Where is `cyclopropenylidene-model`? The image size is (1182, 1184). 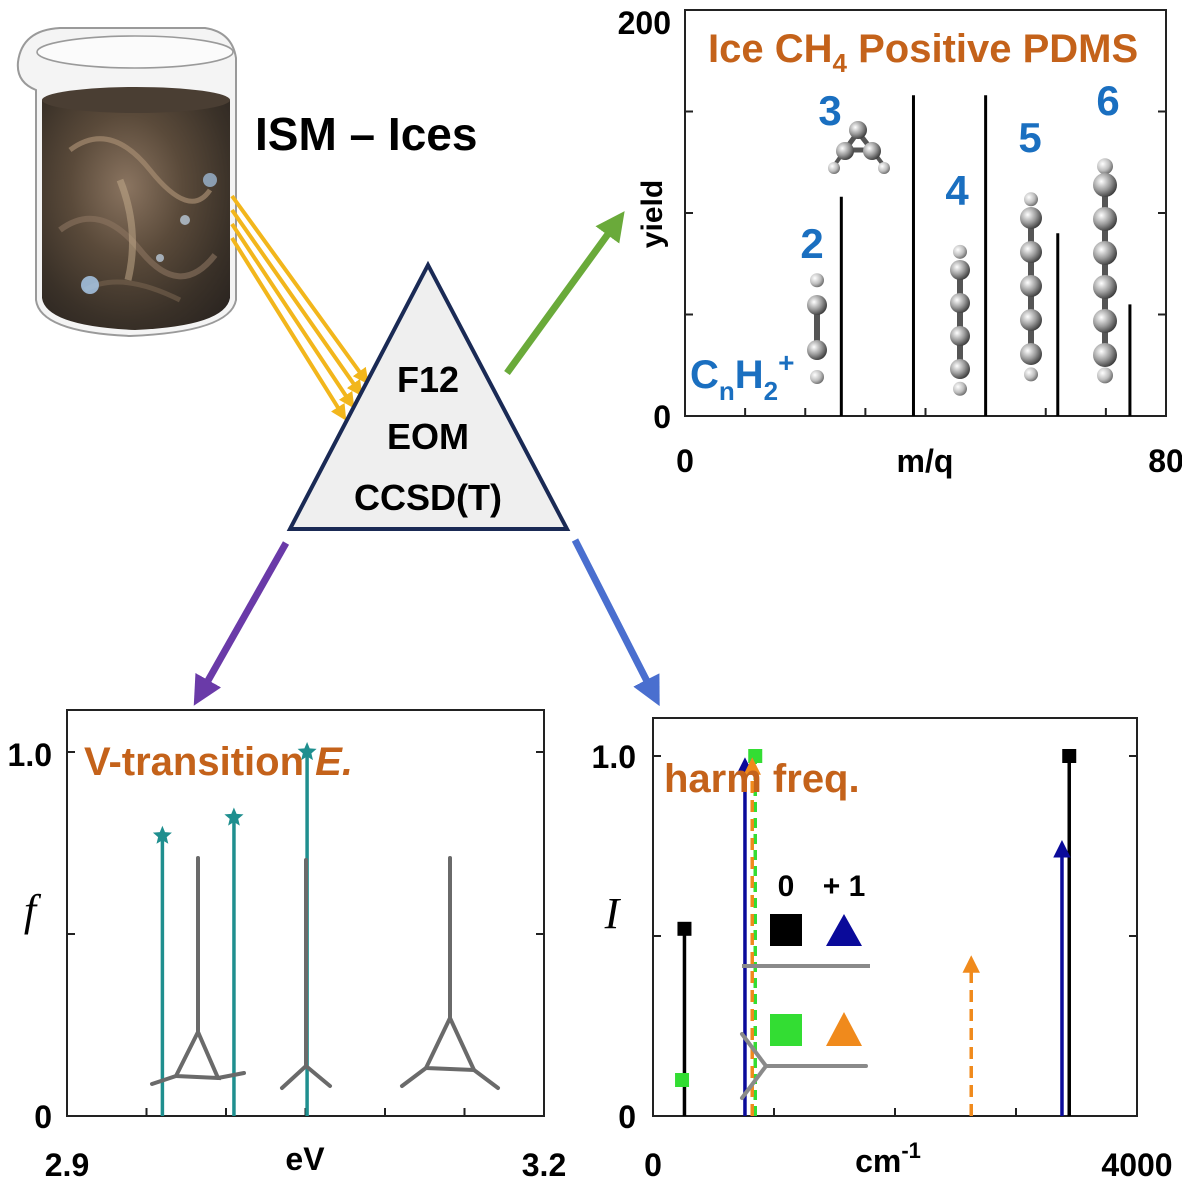 cyclopropenylidene-model is located at coordinates (859, 147).